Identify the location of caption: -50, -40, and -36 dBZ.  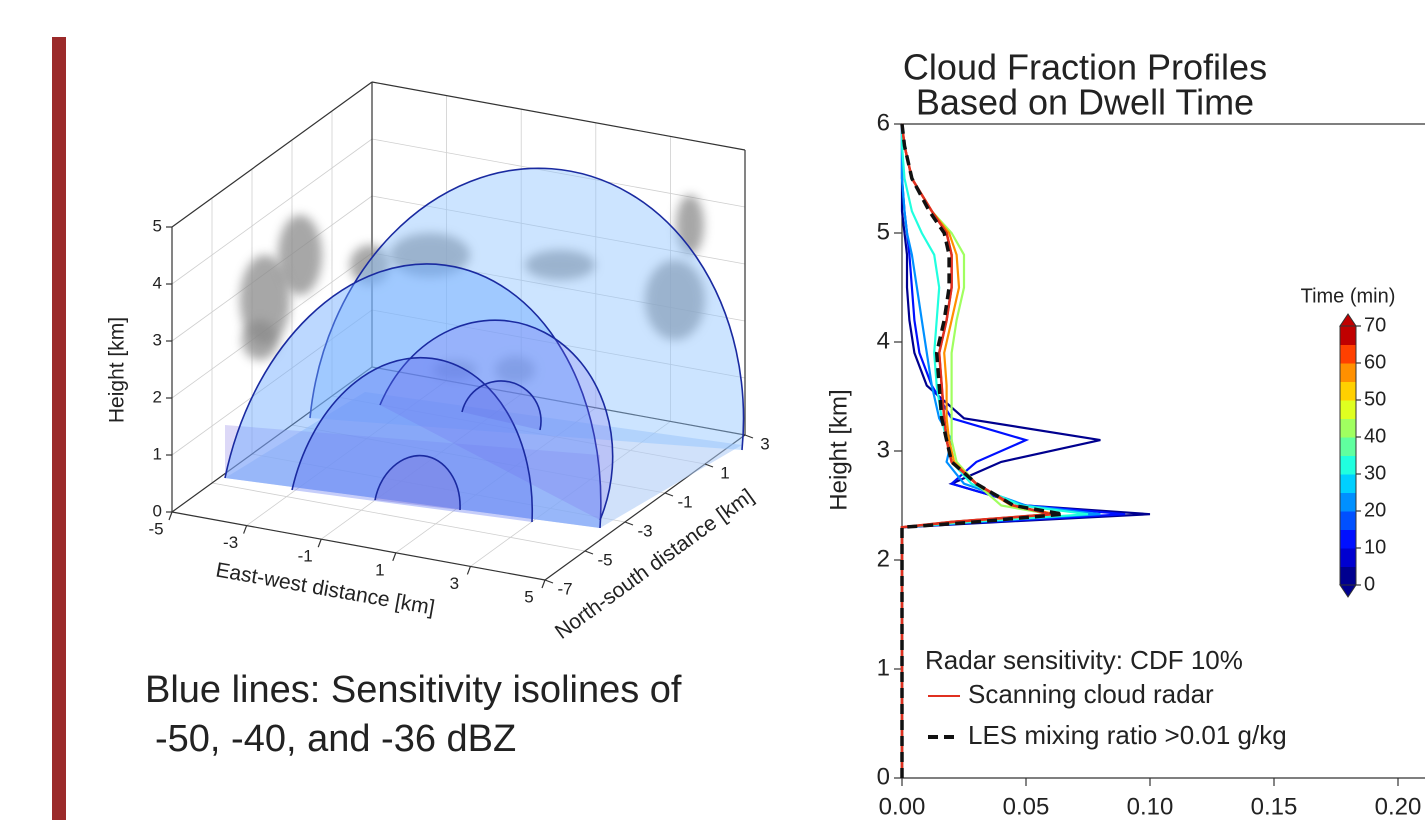
(335, 739).